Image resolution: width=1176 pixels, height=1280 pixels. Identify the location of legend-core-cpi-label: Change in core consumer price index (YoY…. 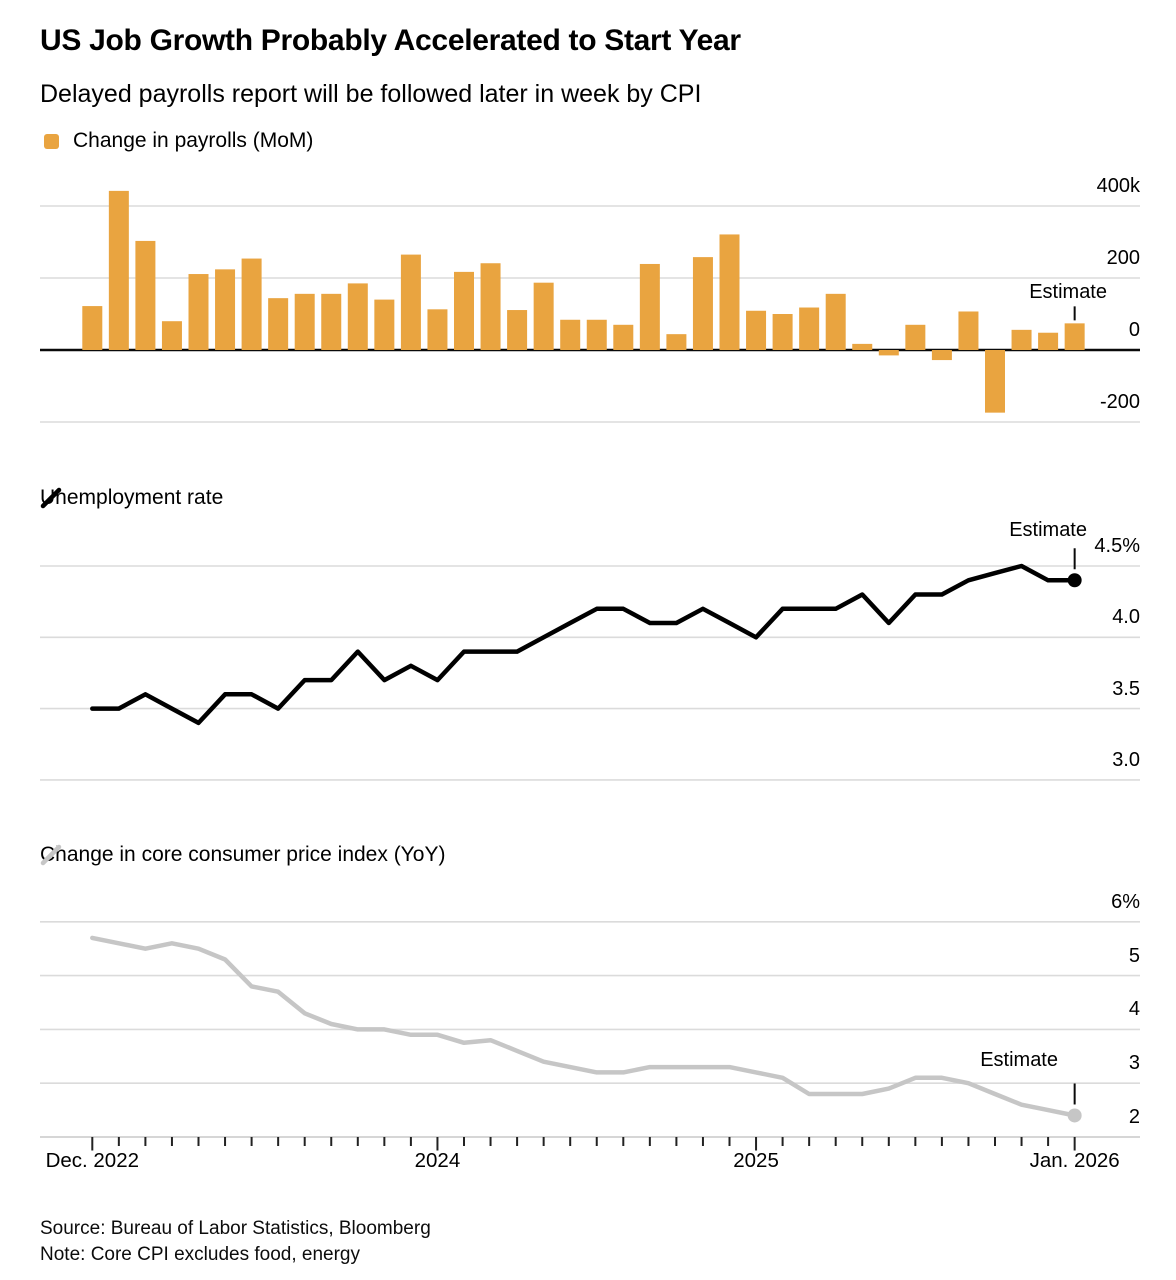
(243, 854).